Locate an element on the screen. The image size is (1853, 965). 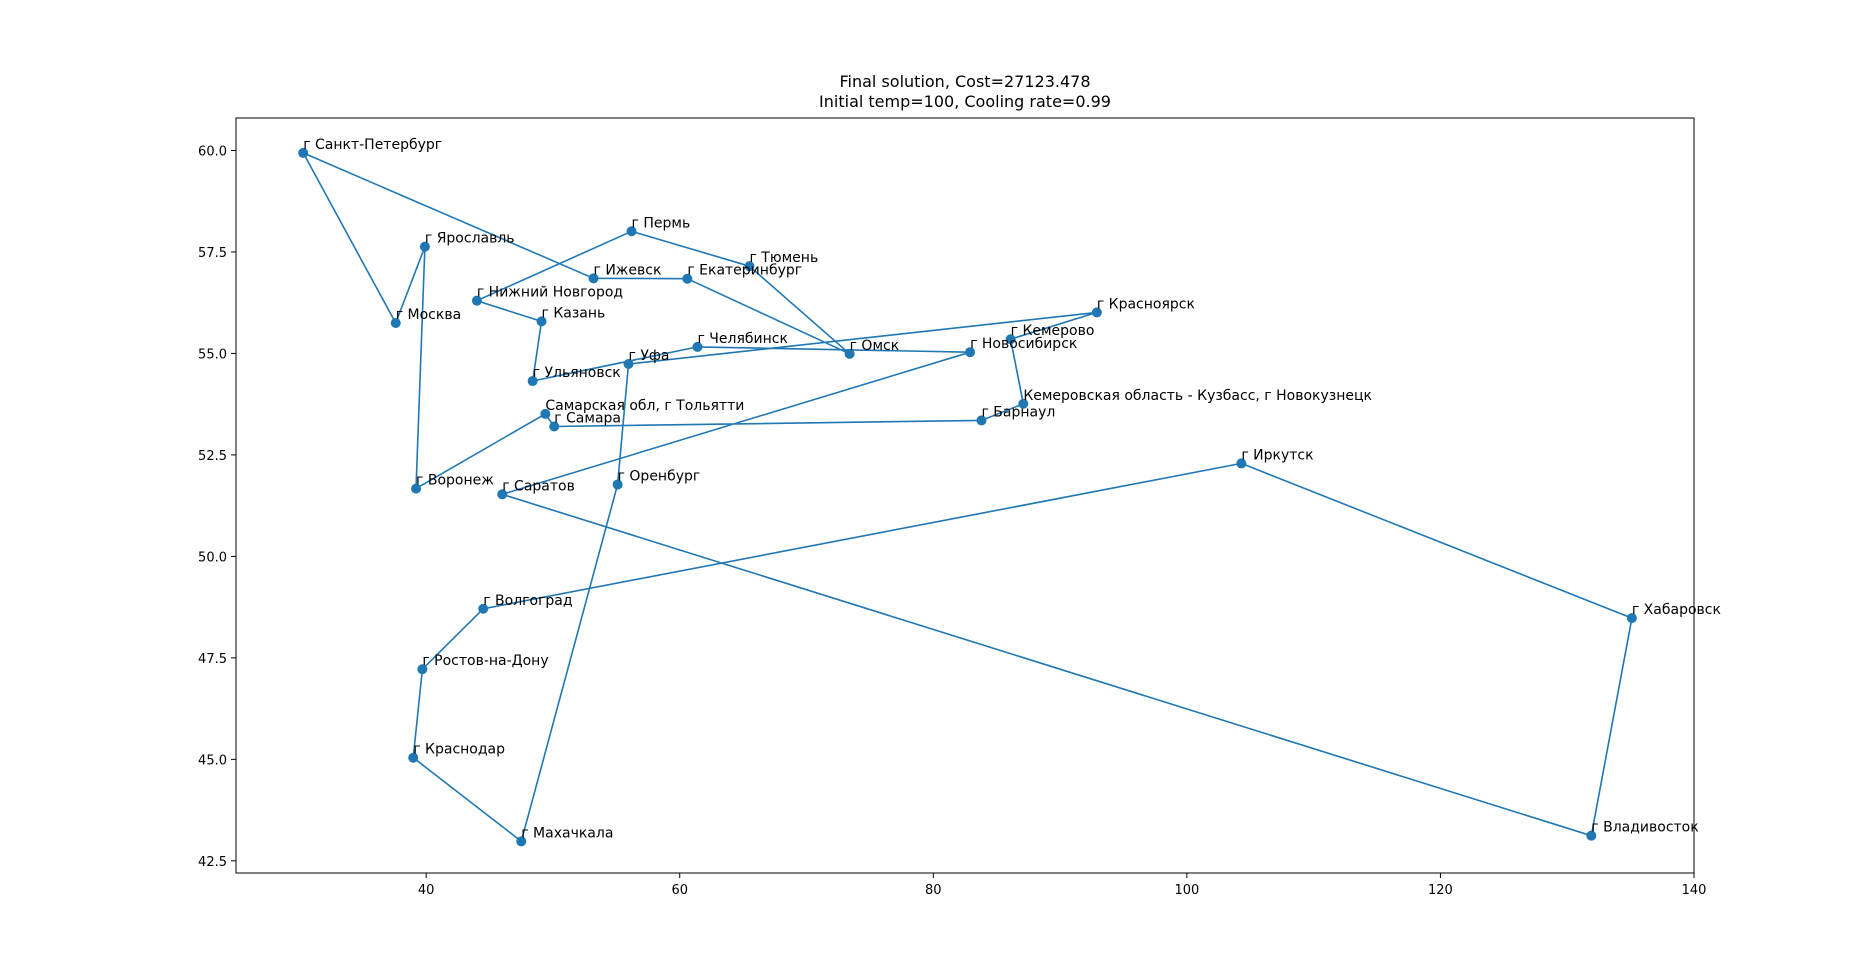
city-label: г Кемерово is located at coordinates (1053, 331).